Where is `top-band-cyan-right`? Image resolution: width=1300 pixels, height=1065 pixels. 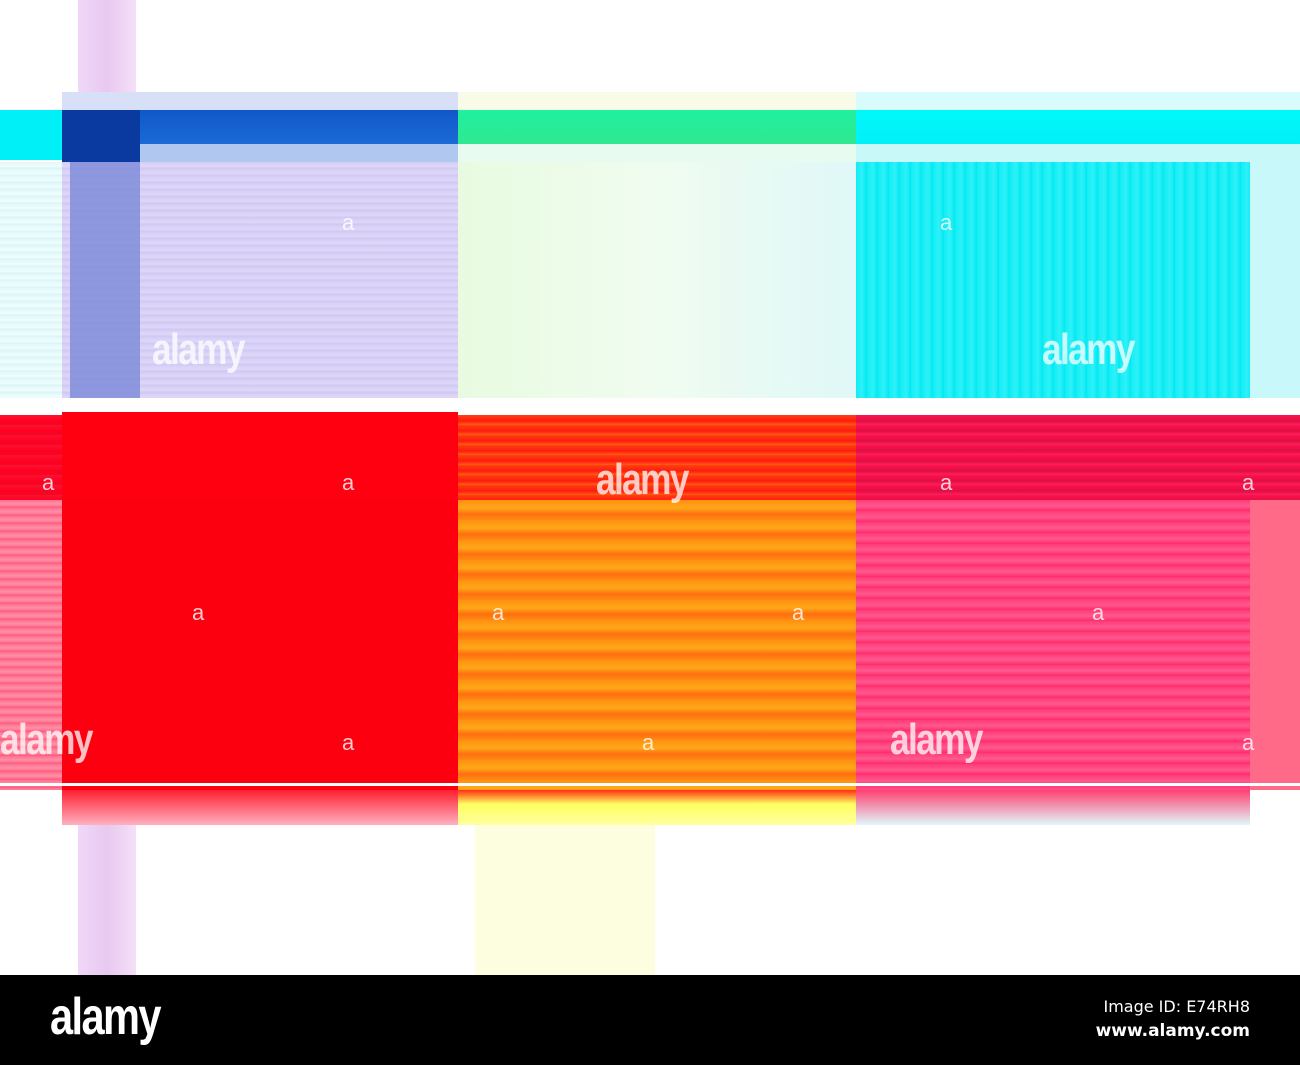 top-band-cyan-right is located at coordinates (1078, 127).